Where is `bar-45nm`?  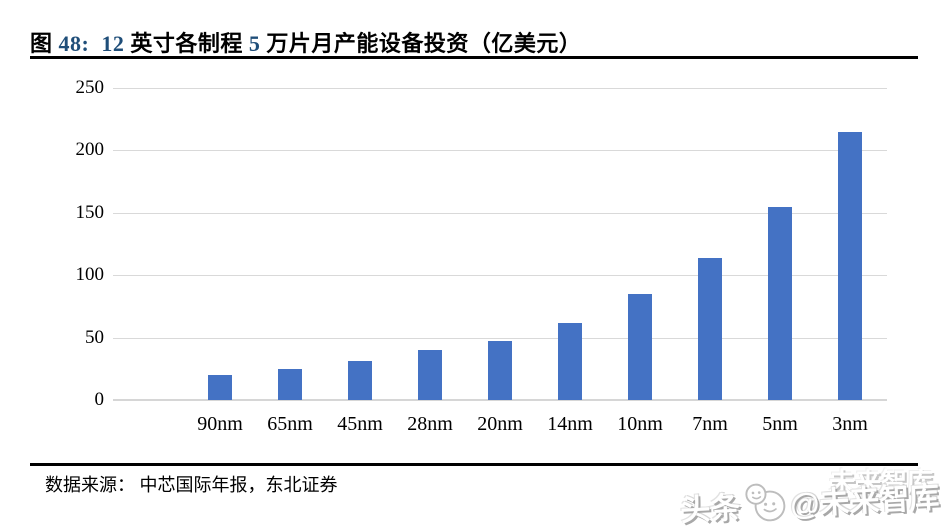 bar-45nm is located at coordinates (360, 380).